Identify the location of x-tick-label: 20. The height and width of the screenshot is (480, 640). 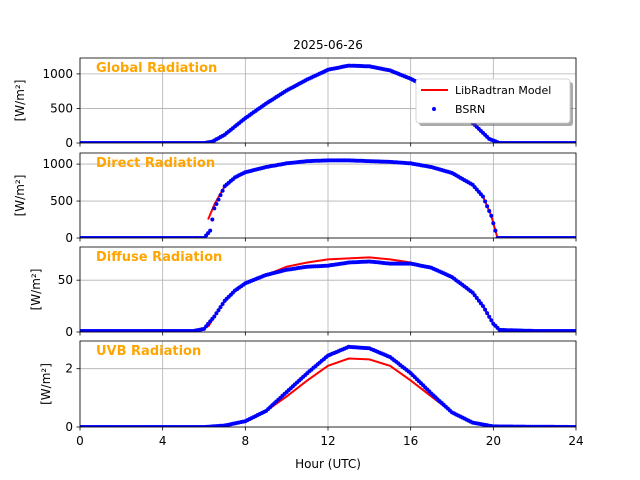
(493, 441).